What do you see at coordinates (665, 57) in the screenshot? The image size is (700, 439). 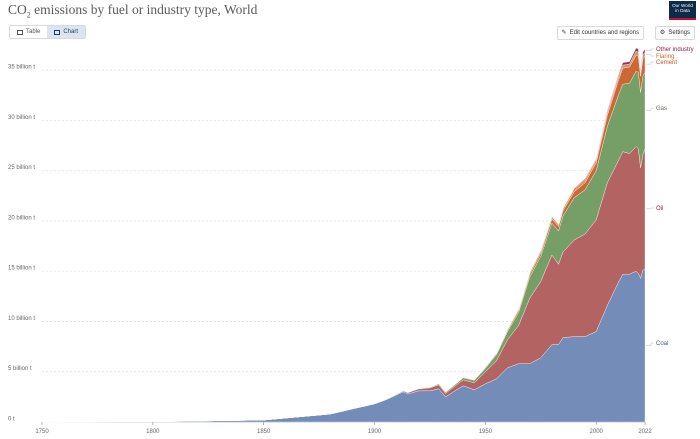 I see `series-label-flaring: Flaring` at bounding box center [665, 57].